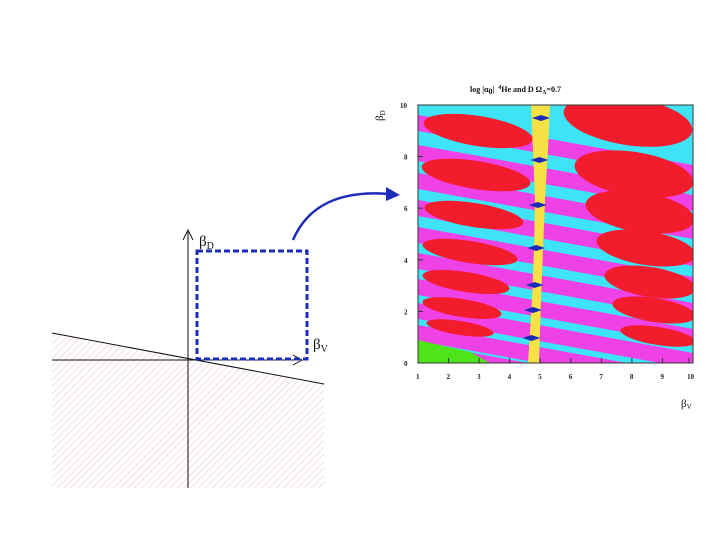 The image size is (720, 540). Describe the element at coordinates (404, 106) in the screenshot. I see `y-tick-label: 10` at that location.